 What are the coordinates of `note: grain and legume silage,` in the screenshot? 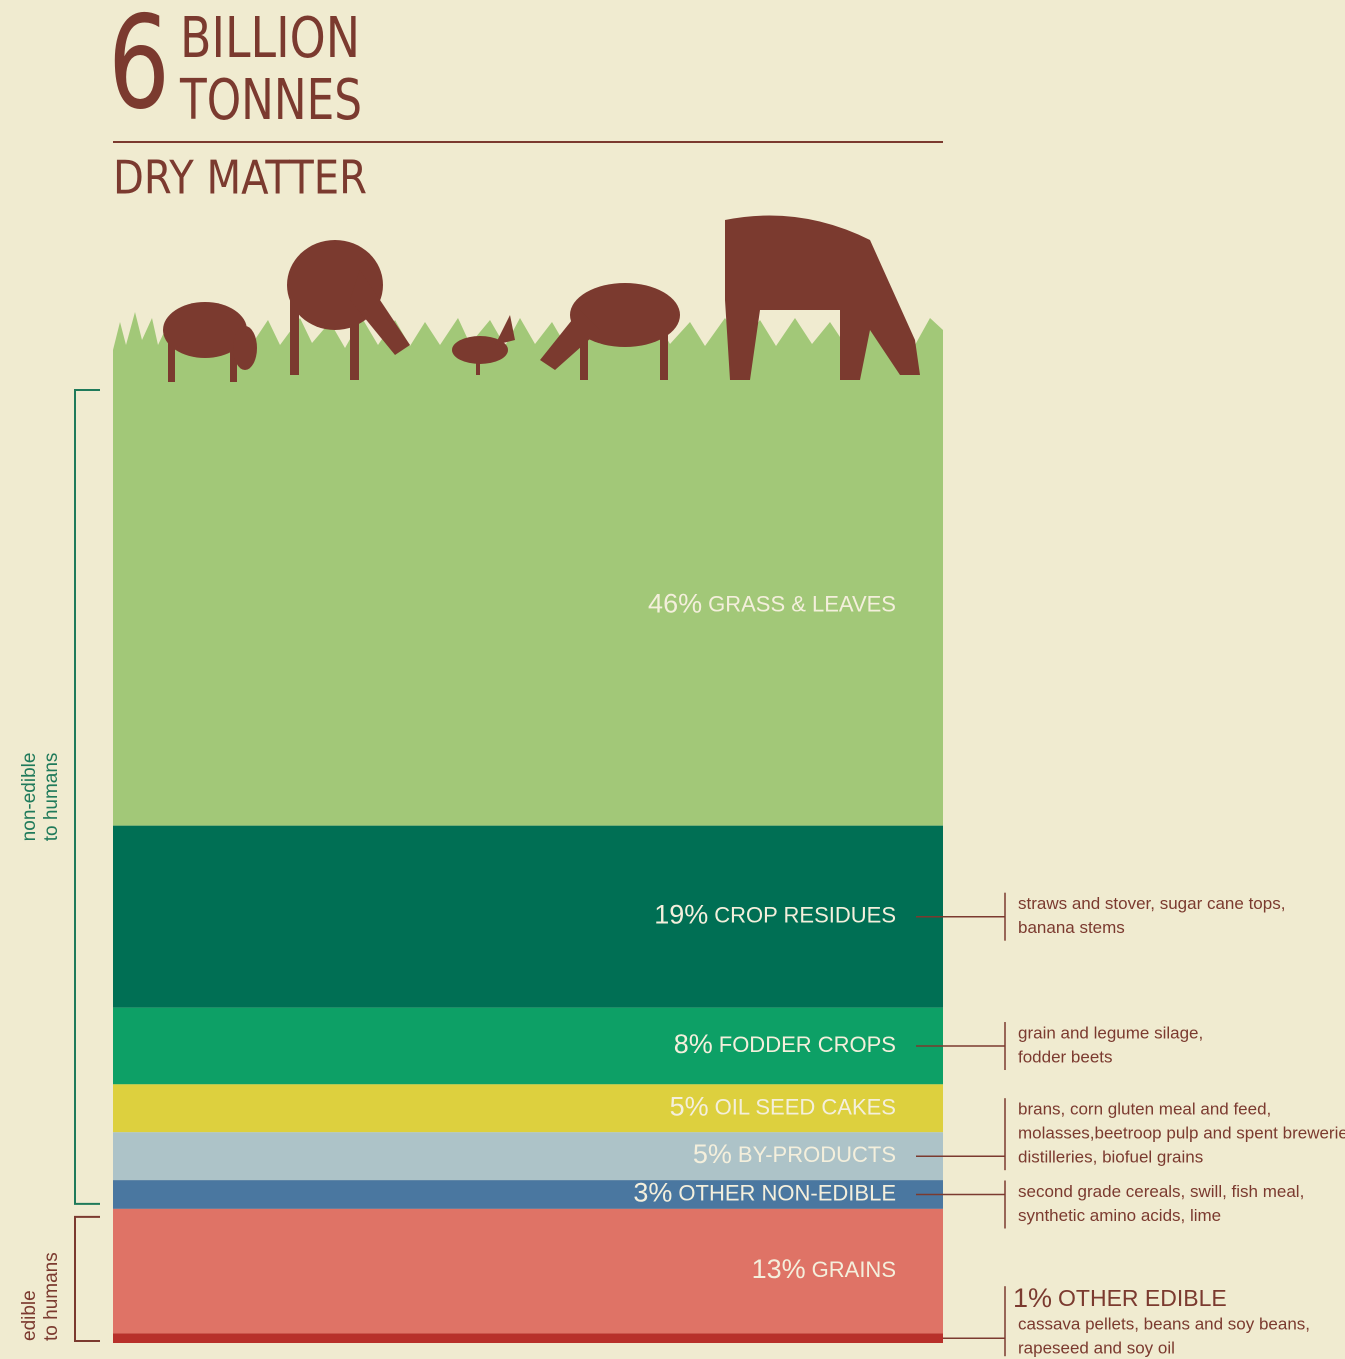 It's located at (1110, 1033).